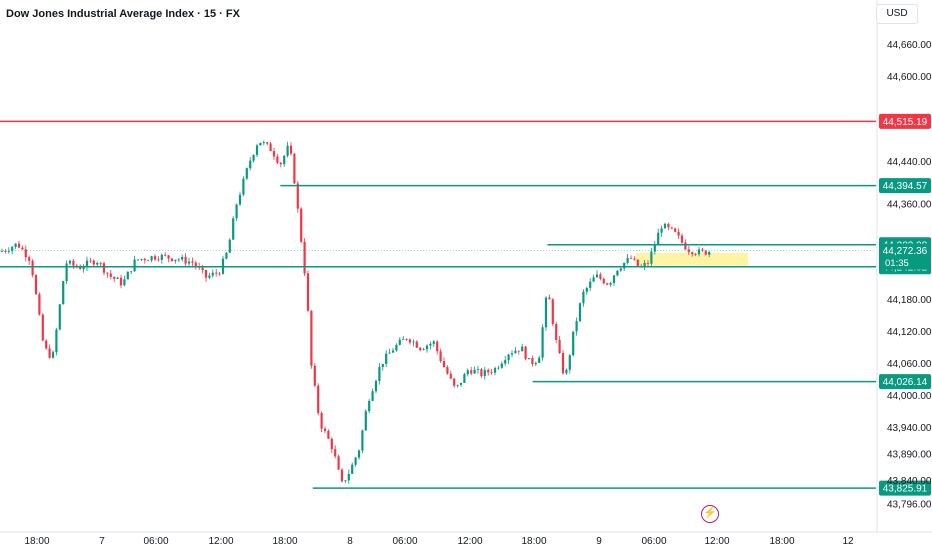 The height and width of the screenshot is (550, 932). I want to click on x-tick-label-6: 06:00, so click(404, 541).